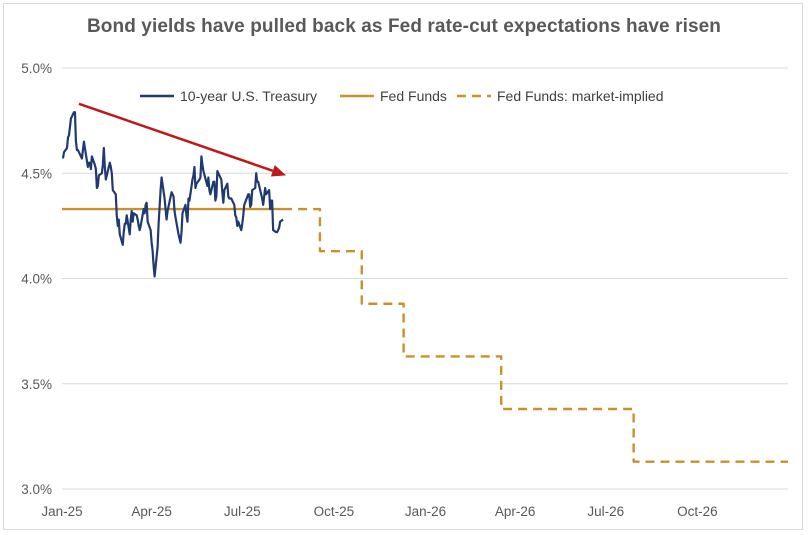 This screenshot has width=808, height=535. I want to click on y-tick-label: 4.5%, so click(36, 173).